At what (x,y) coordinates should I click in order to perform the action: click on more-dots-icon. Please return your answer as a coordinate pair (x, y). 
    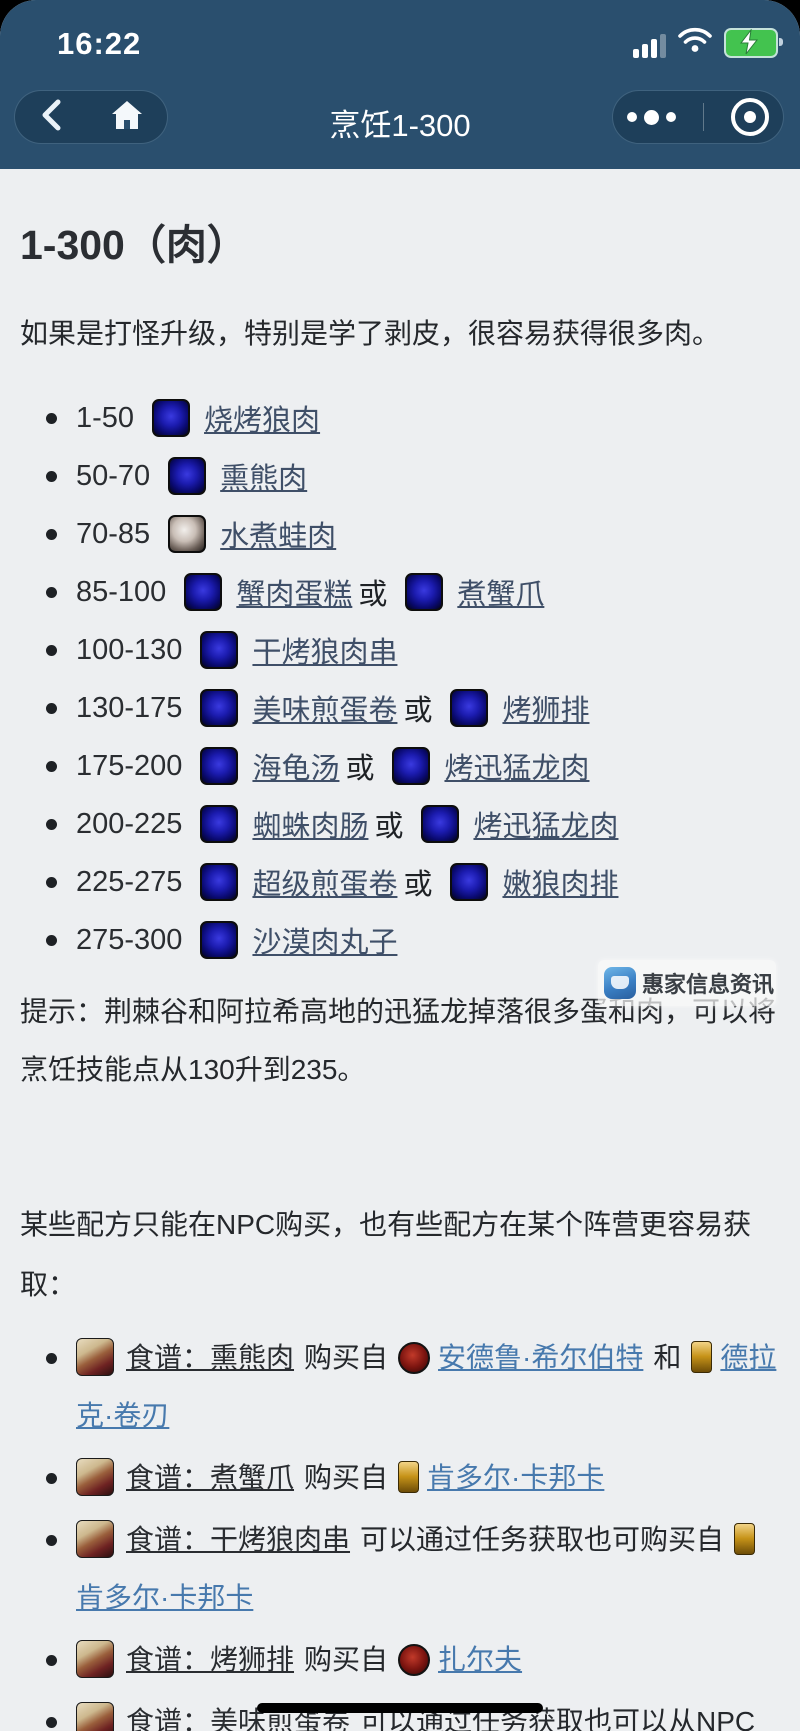
    Looking at the image, I should click on (651, 117).